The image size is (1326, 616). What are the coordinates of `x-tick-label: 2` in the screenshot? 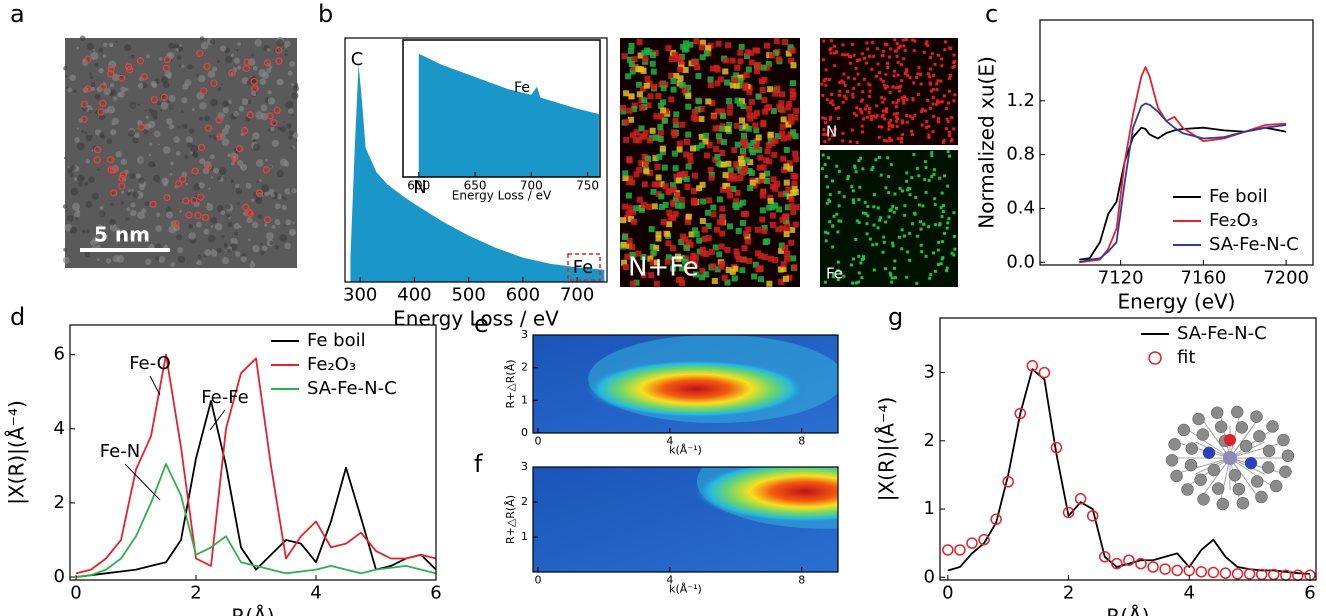 It's located at (195, 593).